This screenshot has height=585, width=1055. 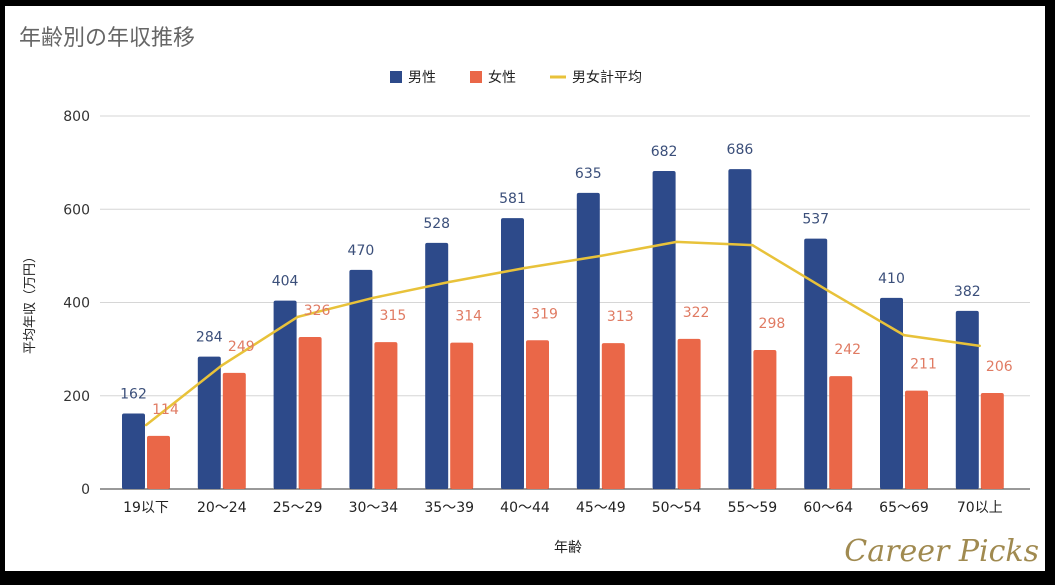 What do you see at coordinates (107, 38) in the screenshot?
I see `chart-title: 年齢別の年収推移` at bounding box center [107, 38].